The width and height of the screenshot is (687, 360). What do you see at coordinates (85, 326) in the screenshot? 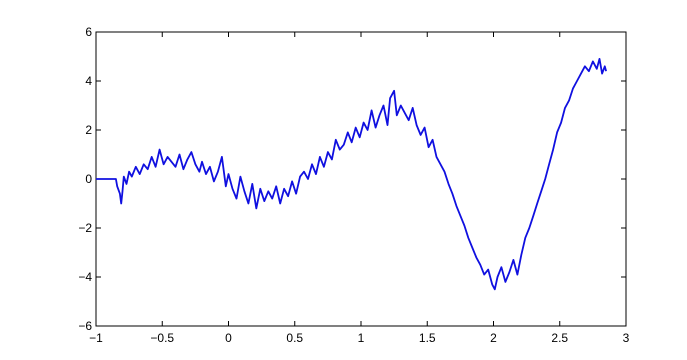
I see `y-tick-label: −6` at bounding box center [85, 326].